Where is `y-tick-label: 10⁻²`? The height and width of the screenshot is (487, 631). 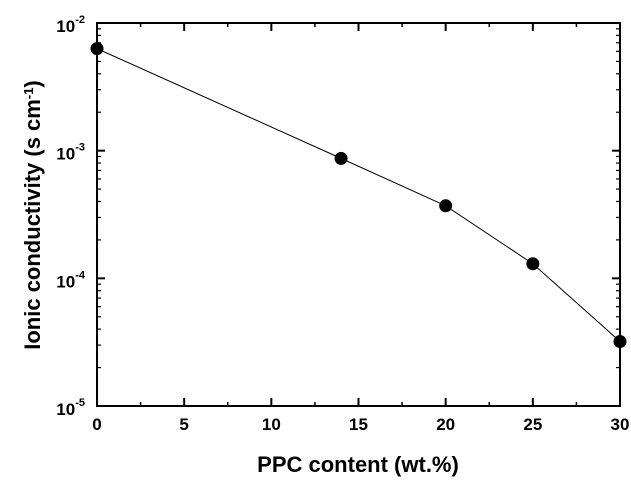 y-tick-label: 10⁻² is located at coordinates (70, 25).